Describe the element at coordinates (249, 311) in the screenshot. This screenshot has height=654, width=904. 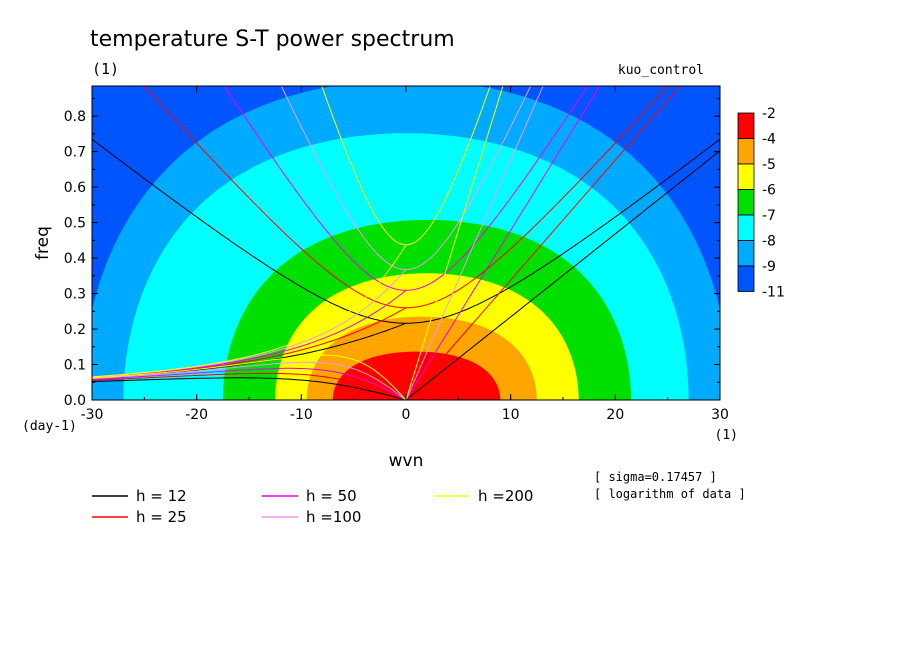
I see `mrg-curve-h200` at that location.